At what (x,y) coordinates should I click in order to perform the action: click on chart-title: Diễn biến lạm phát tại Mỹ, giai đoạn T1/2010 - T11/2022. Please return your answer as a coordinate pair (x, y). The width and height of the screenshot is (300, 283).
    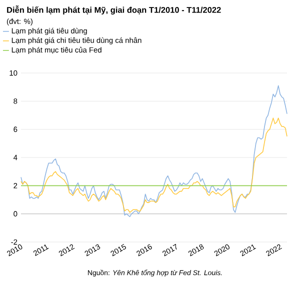
    Looking at the image, I should click on (114, 10).